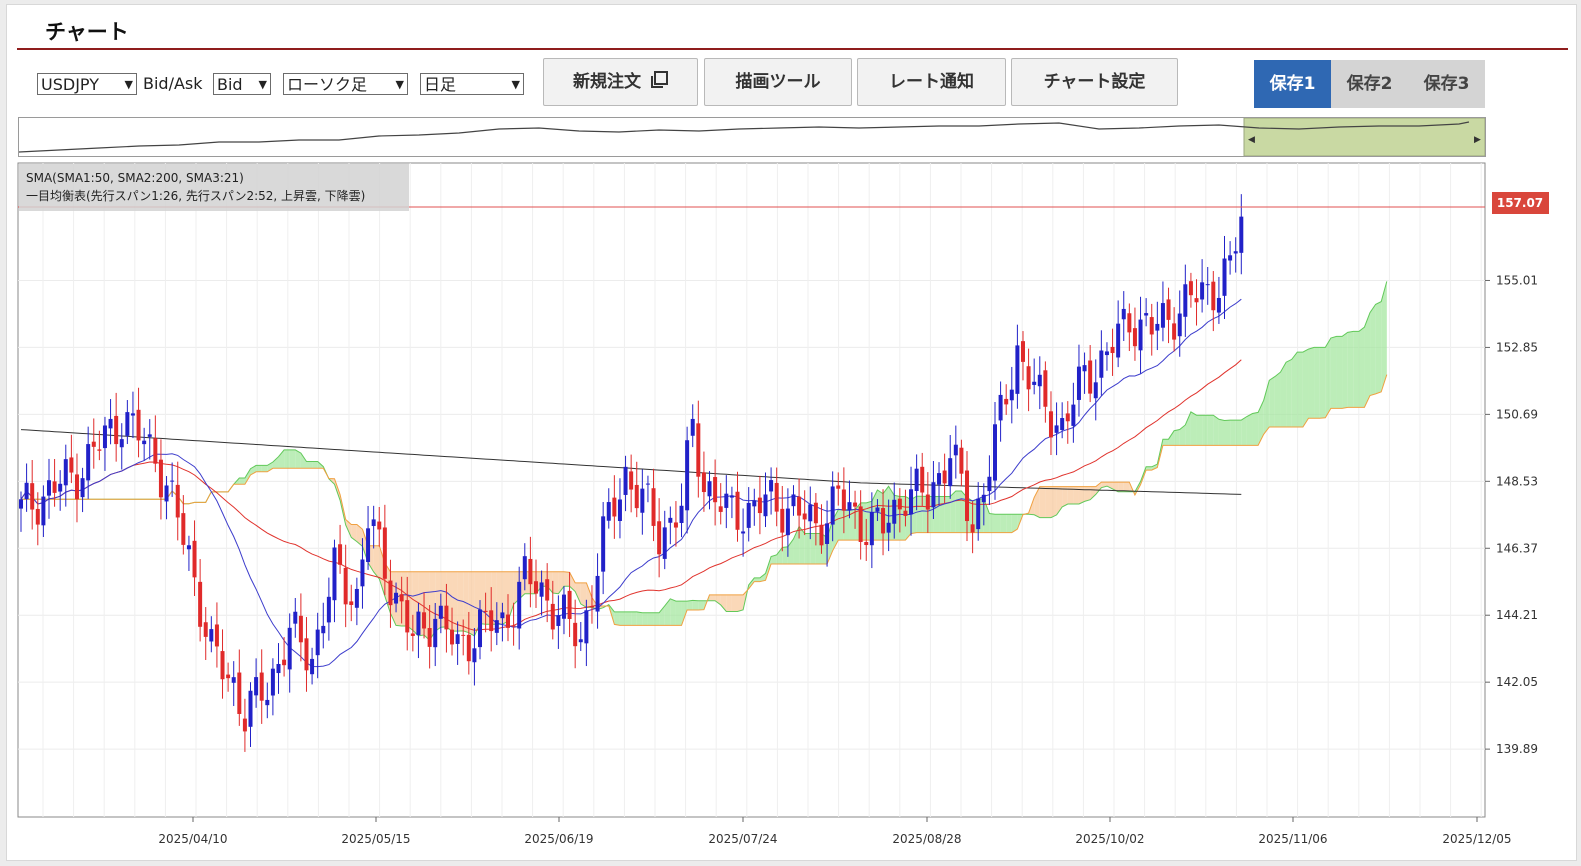 This screenshot has width=1581, height=866. What do you see at coordinates (1477, 140) in the screenshot?
I see `navigator-right-handle: ▶` at bounding box center [1477, 140].